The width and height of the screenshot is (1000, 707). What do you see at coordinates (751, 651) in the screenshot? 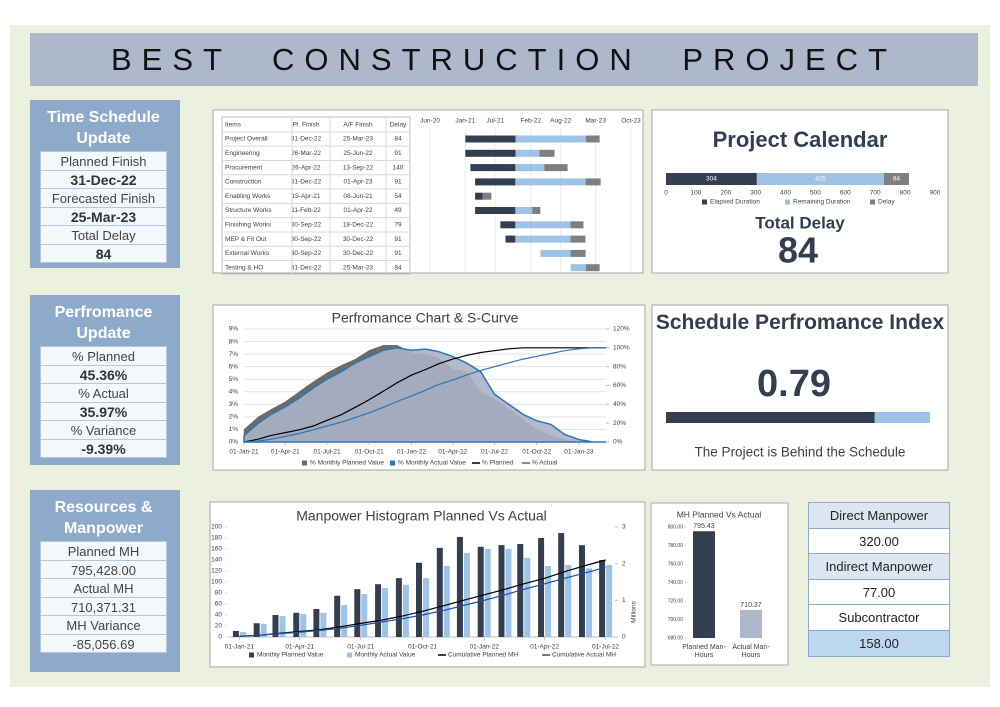
I see `x-tick-label: Actual Man-Hours` at bounding box center [751, 651].